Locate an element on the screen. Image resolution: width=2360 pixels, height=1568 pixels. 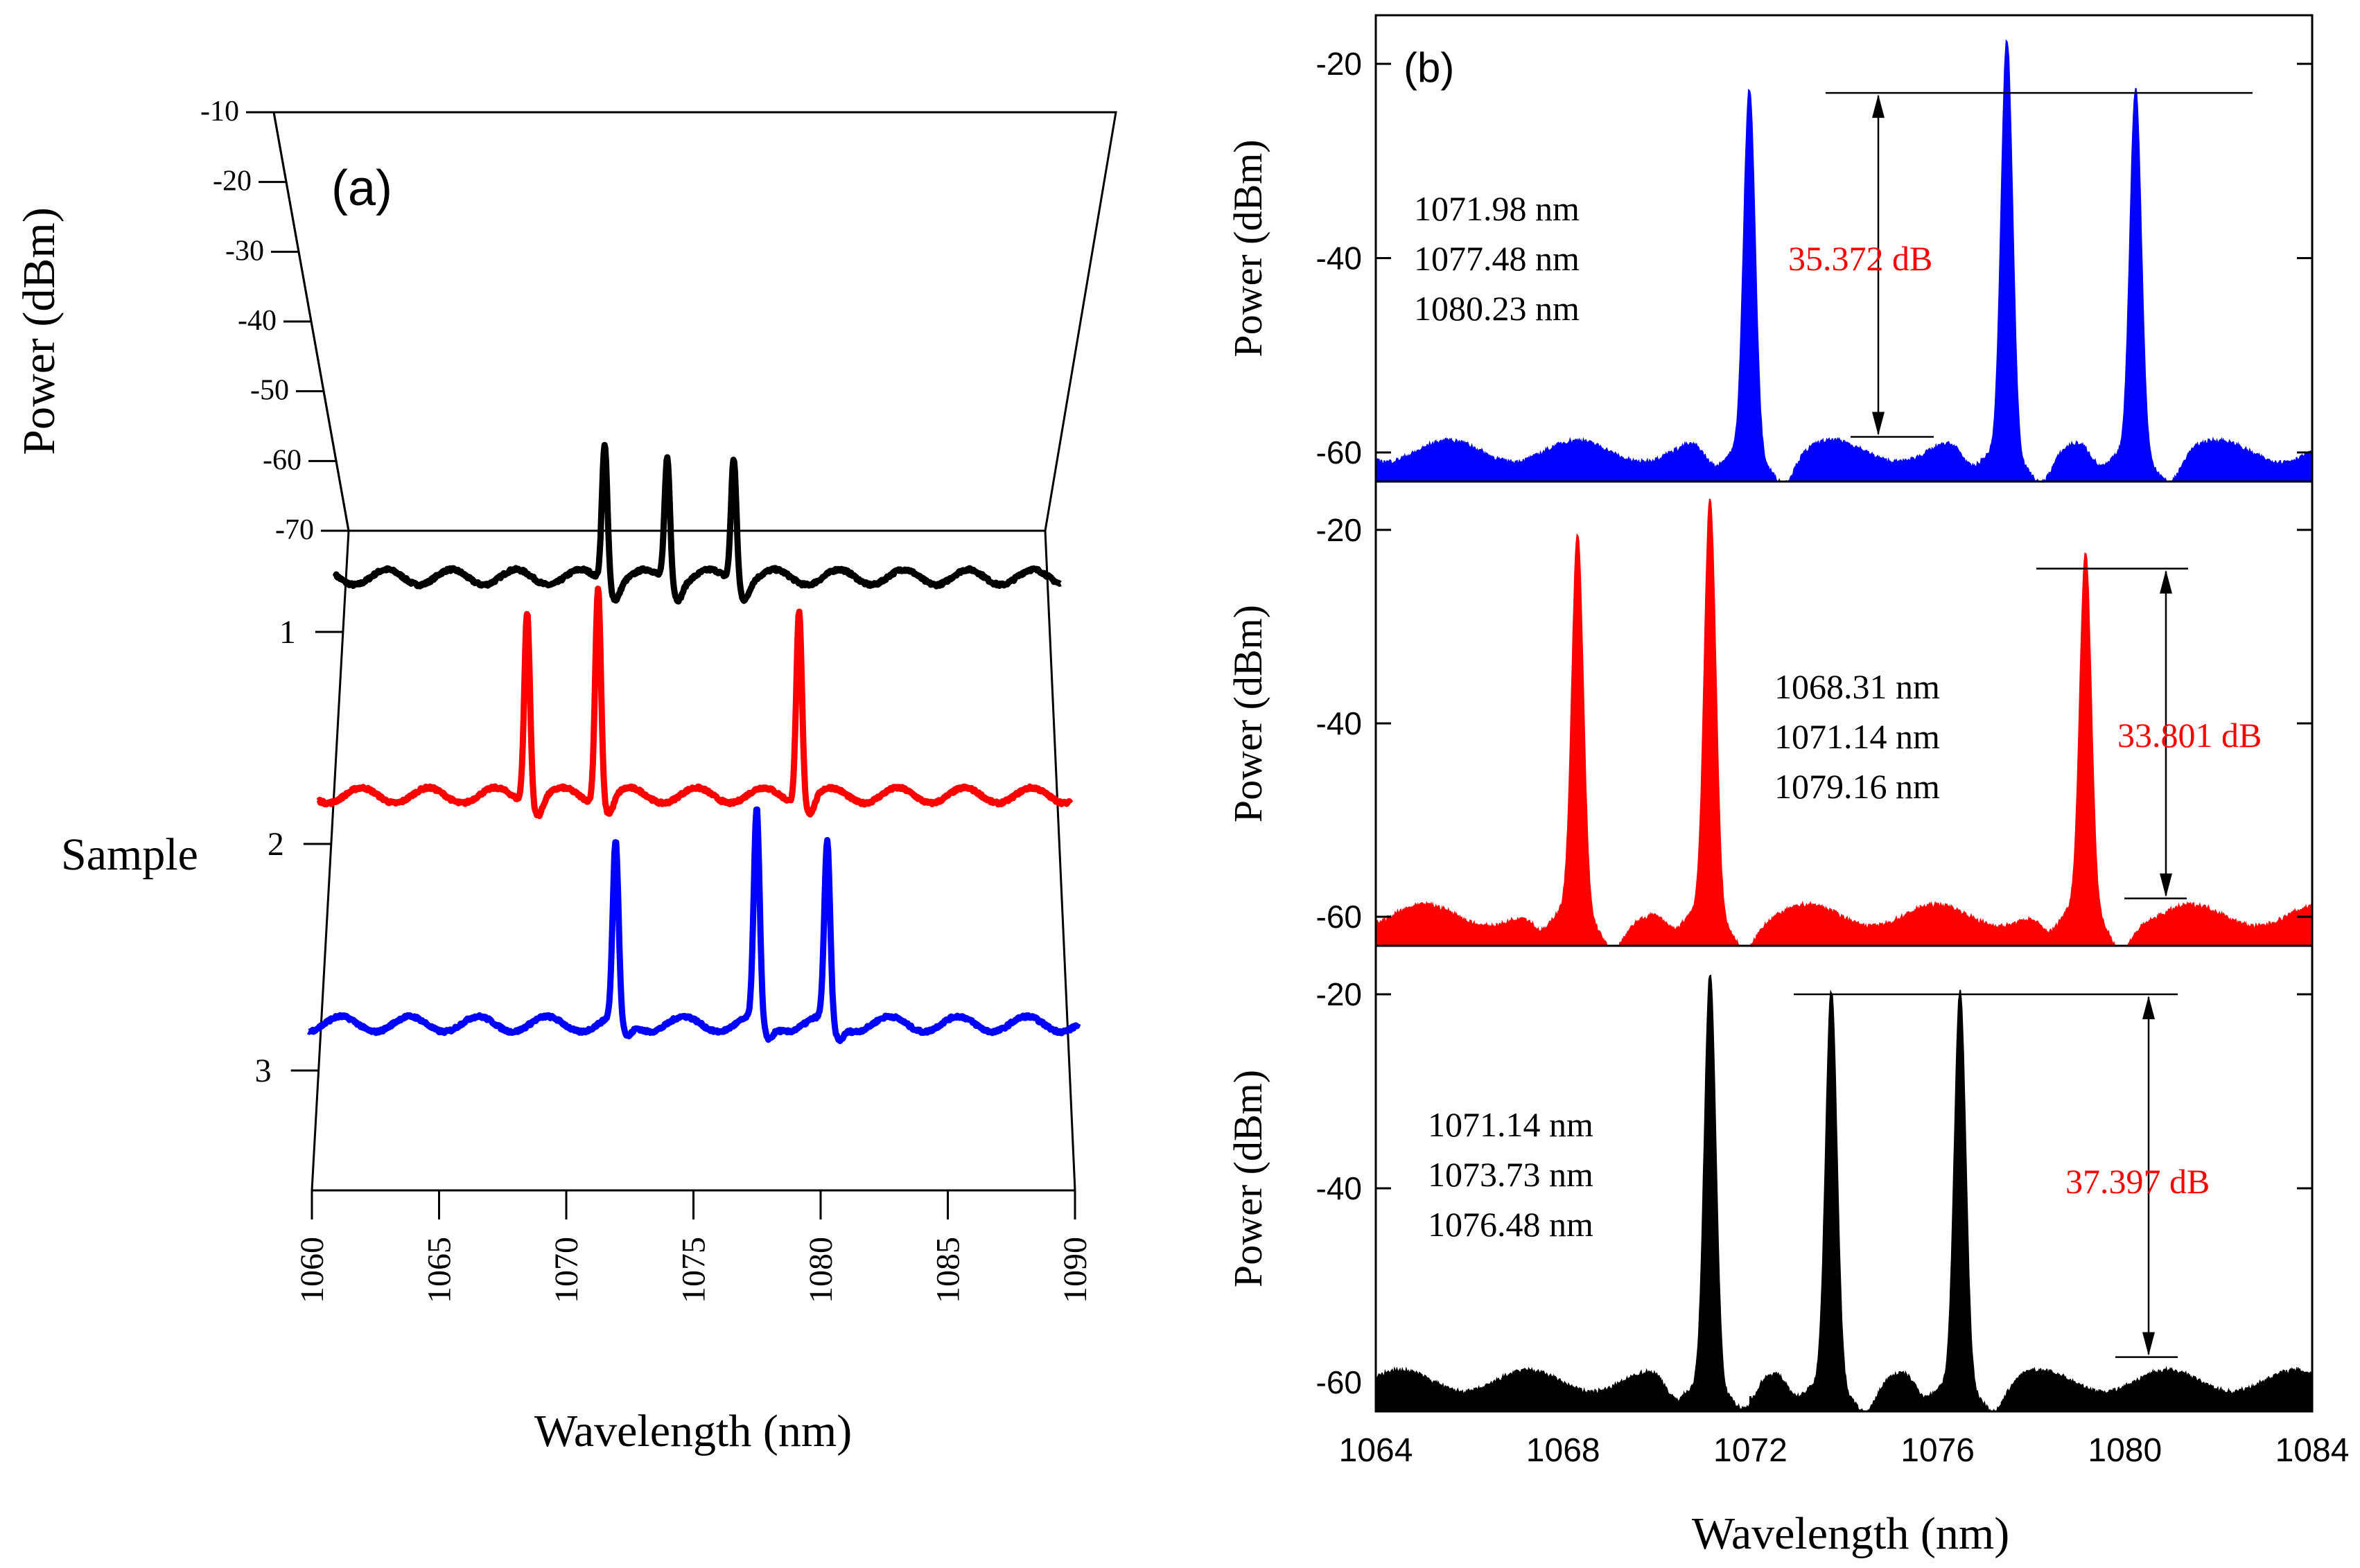
panel-a-y-tick-label: -60 is located at coordinates (282, 460).